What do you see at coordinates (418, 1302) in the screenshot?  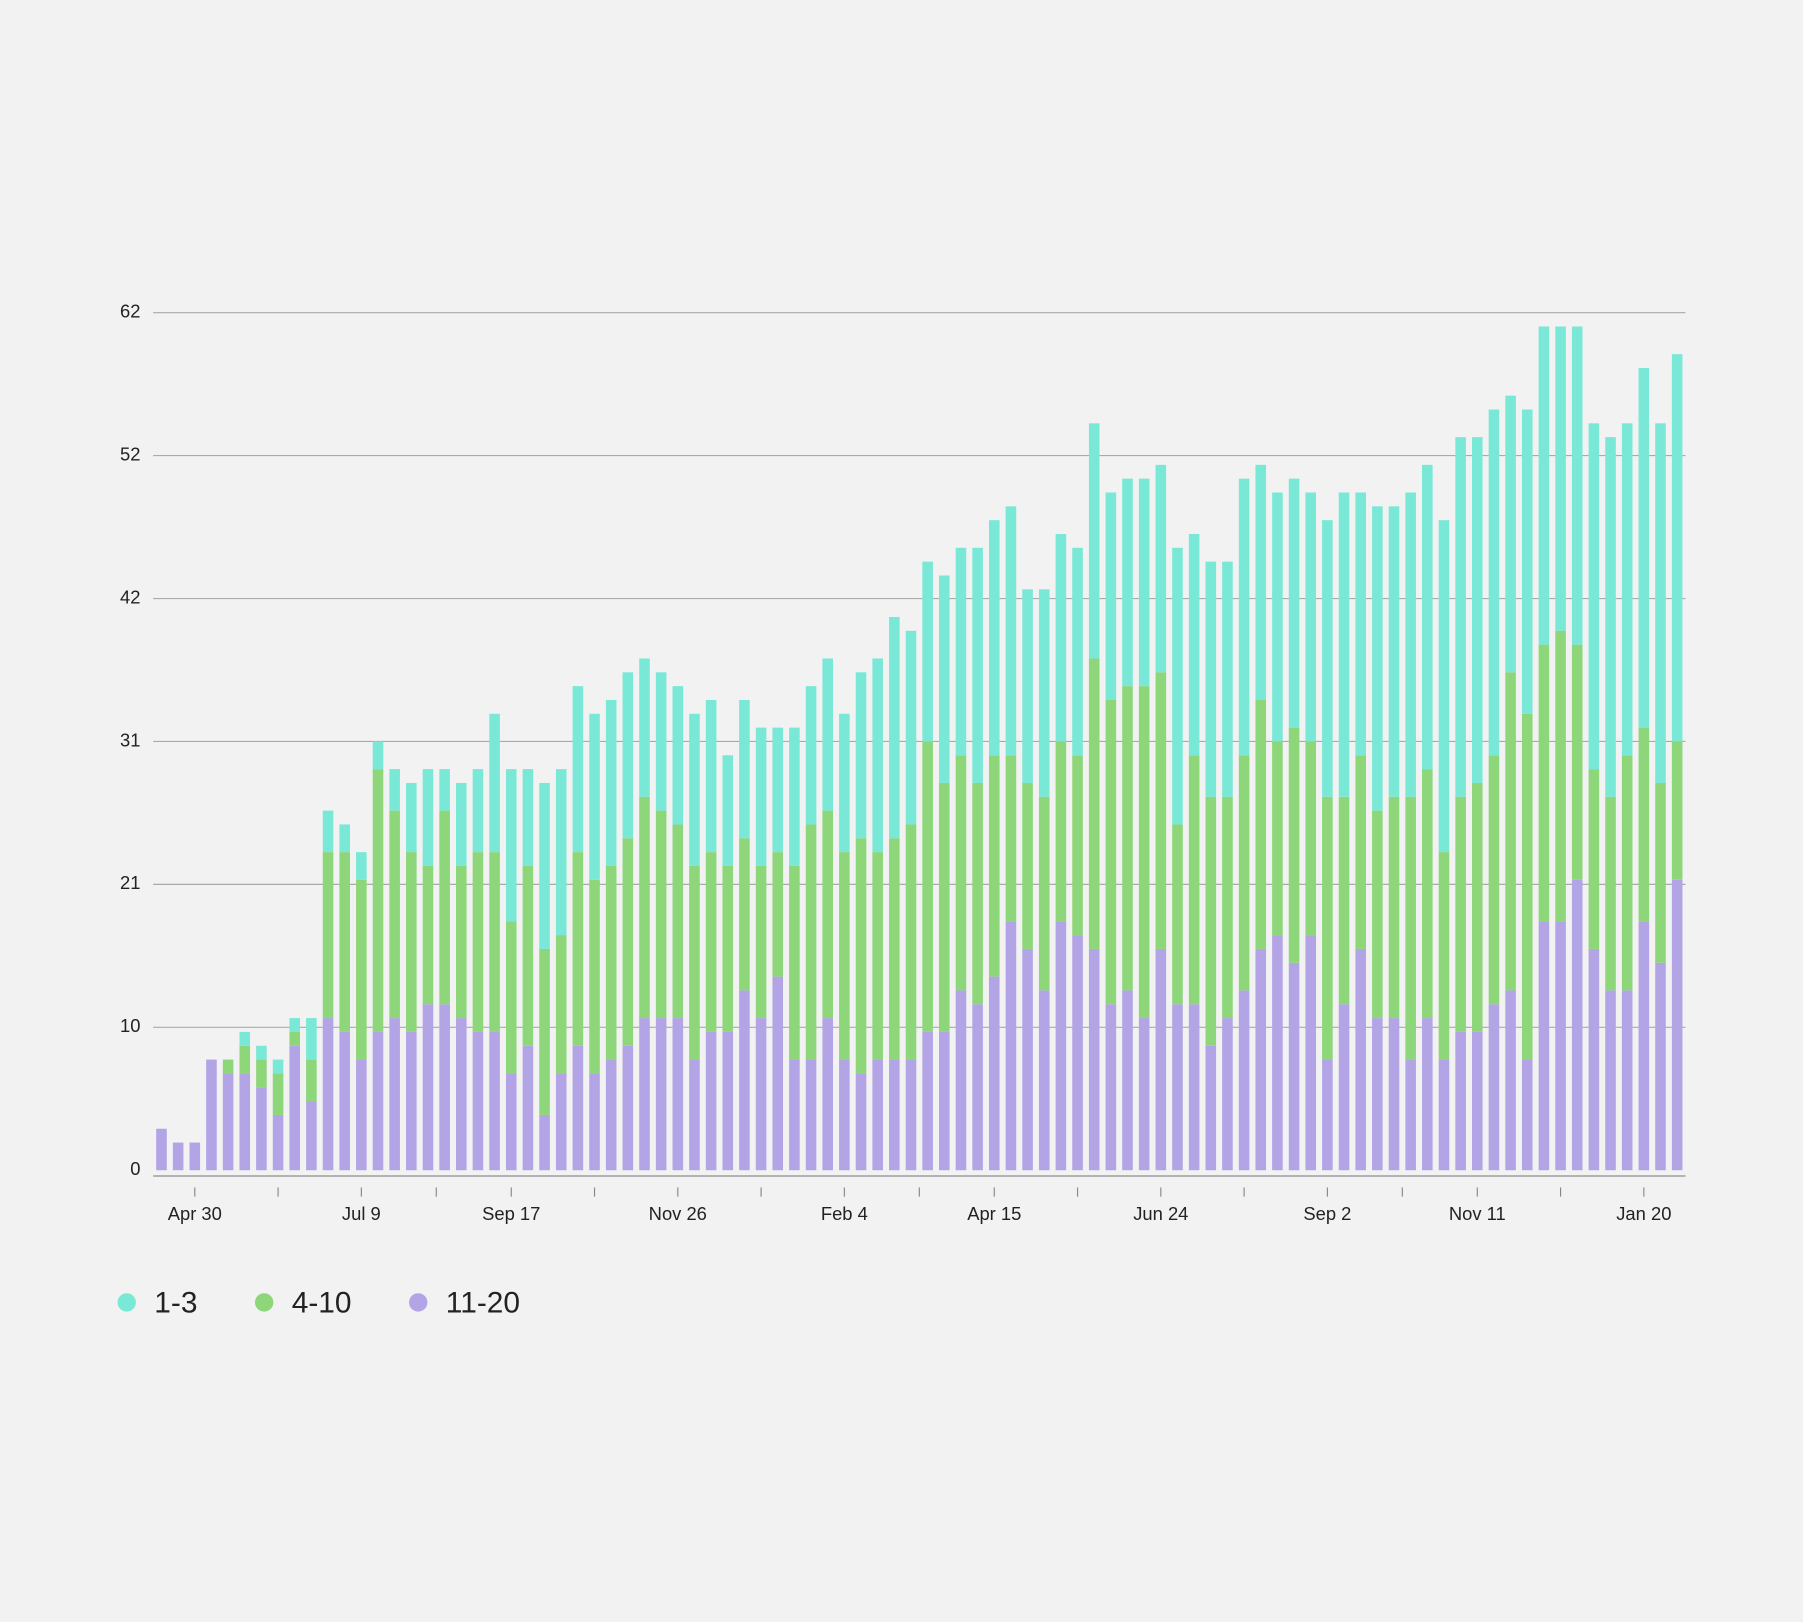 I see `legend-marker` at bounding box center [418, 1302].